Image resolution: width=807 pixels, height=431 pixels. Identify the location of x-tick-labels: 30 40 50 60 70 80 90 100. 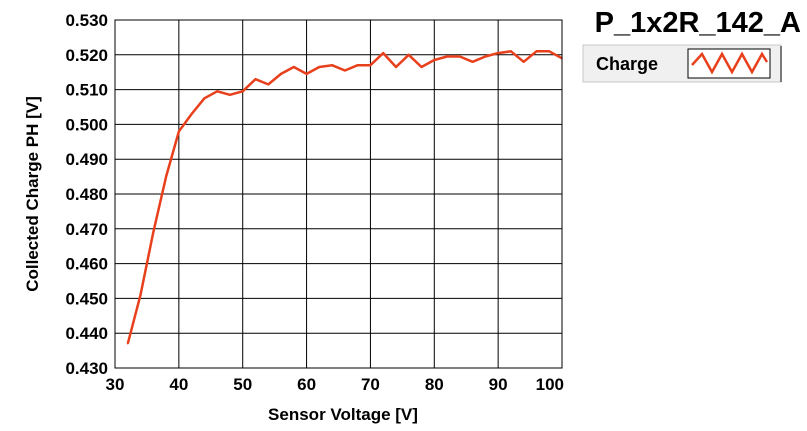
(335, 384).